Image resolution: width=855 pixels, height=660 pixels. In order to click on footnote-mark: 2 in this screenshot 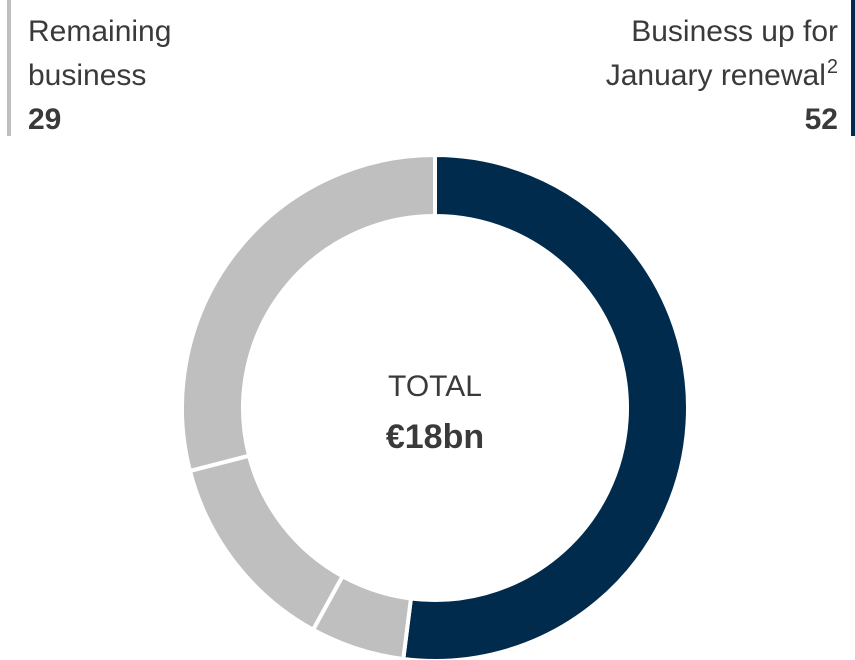, I will do `click(832, 67)`.